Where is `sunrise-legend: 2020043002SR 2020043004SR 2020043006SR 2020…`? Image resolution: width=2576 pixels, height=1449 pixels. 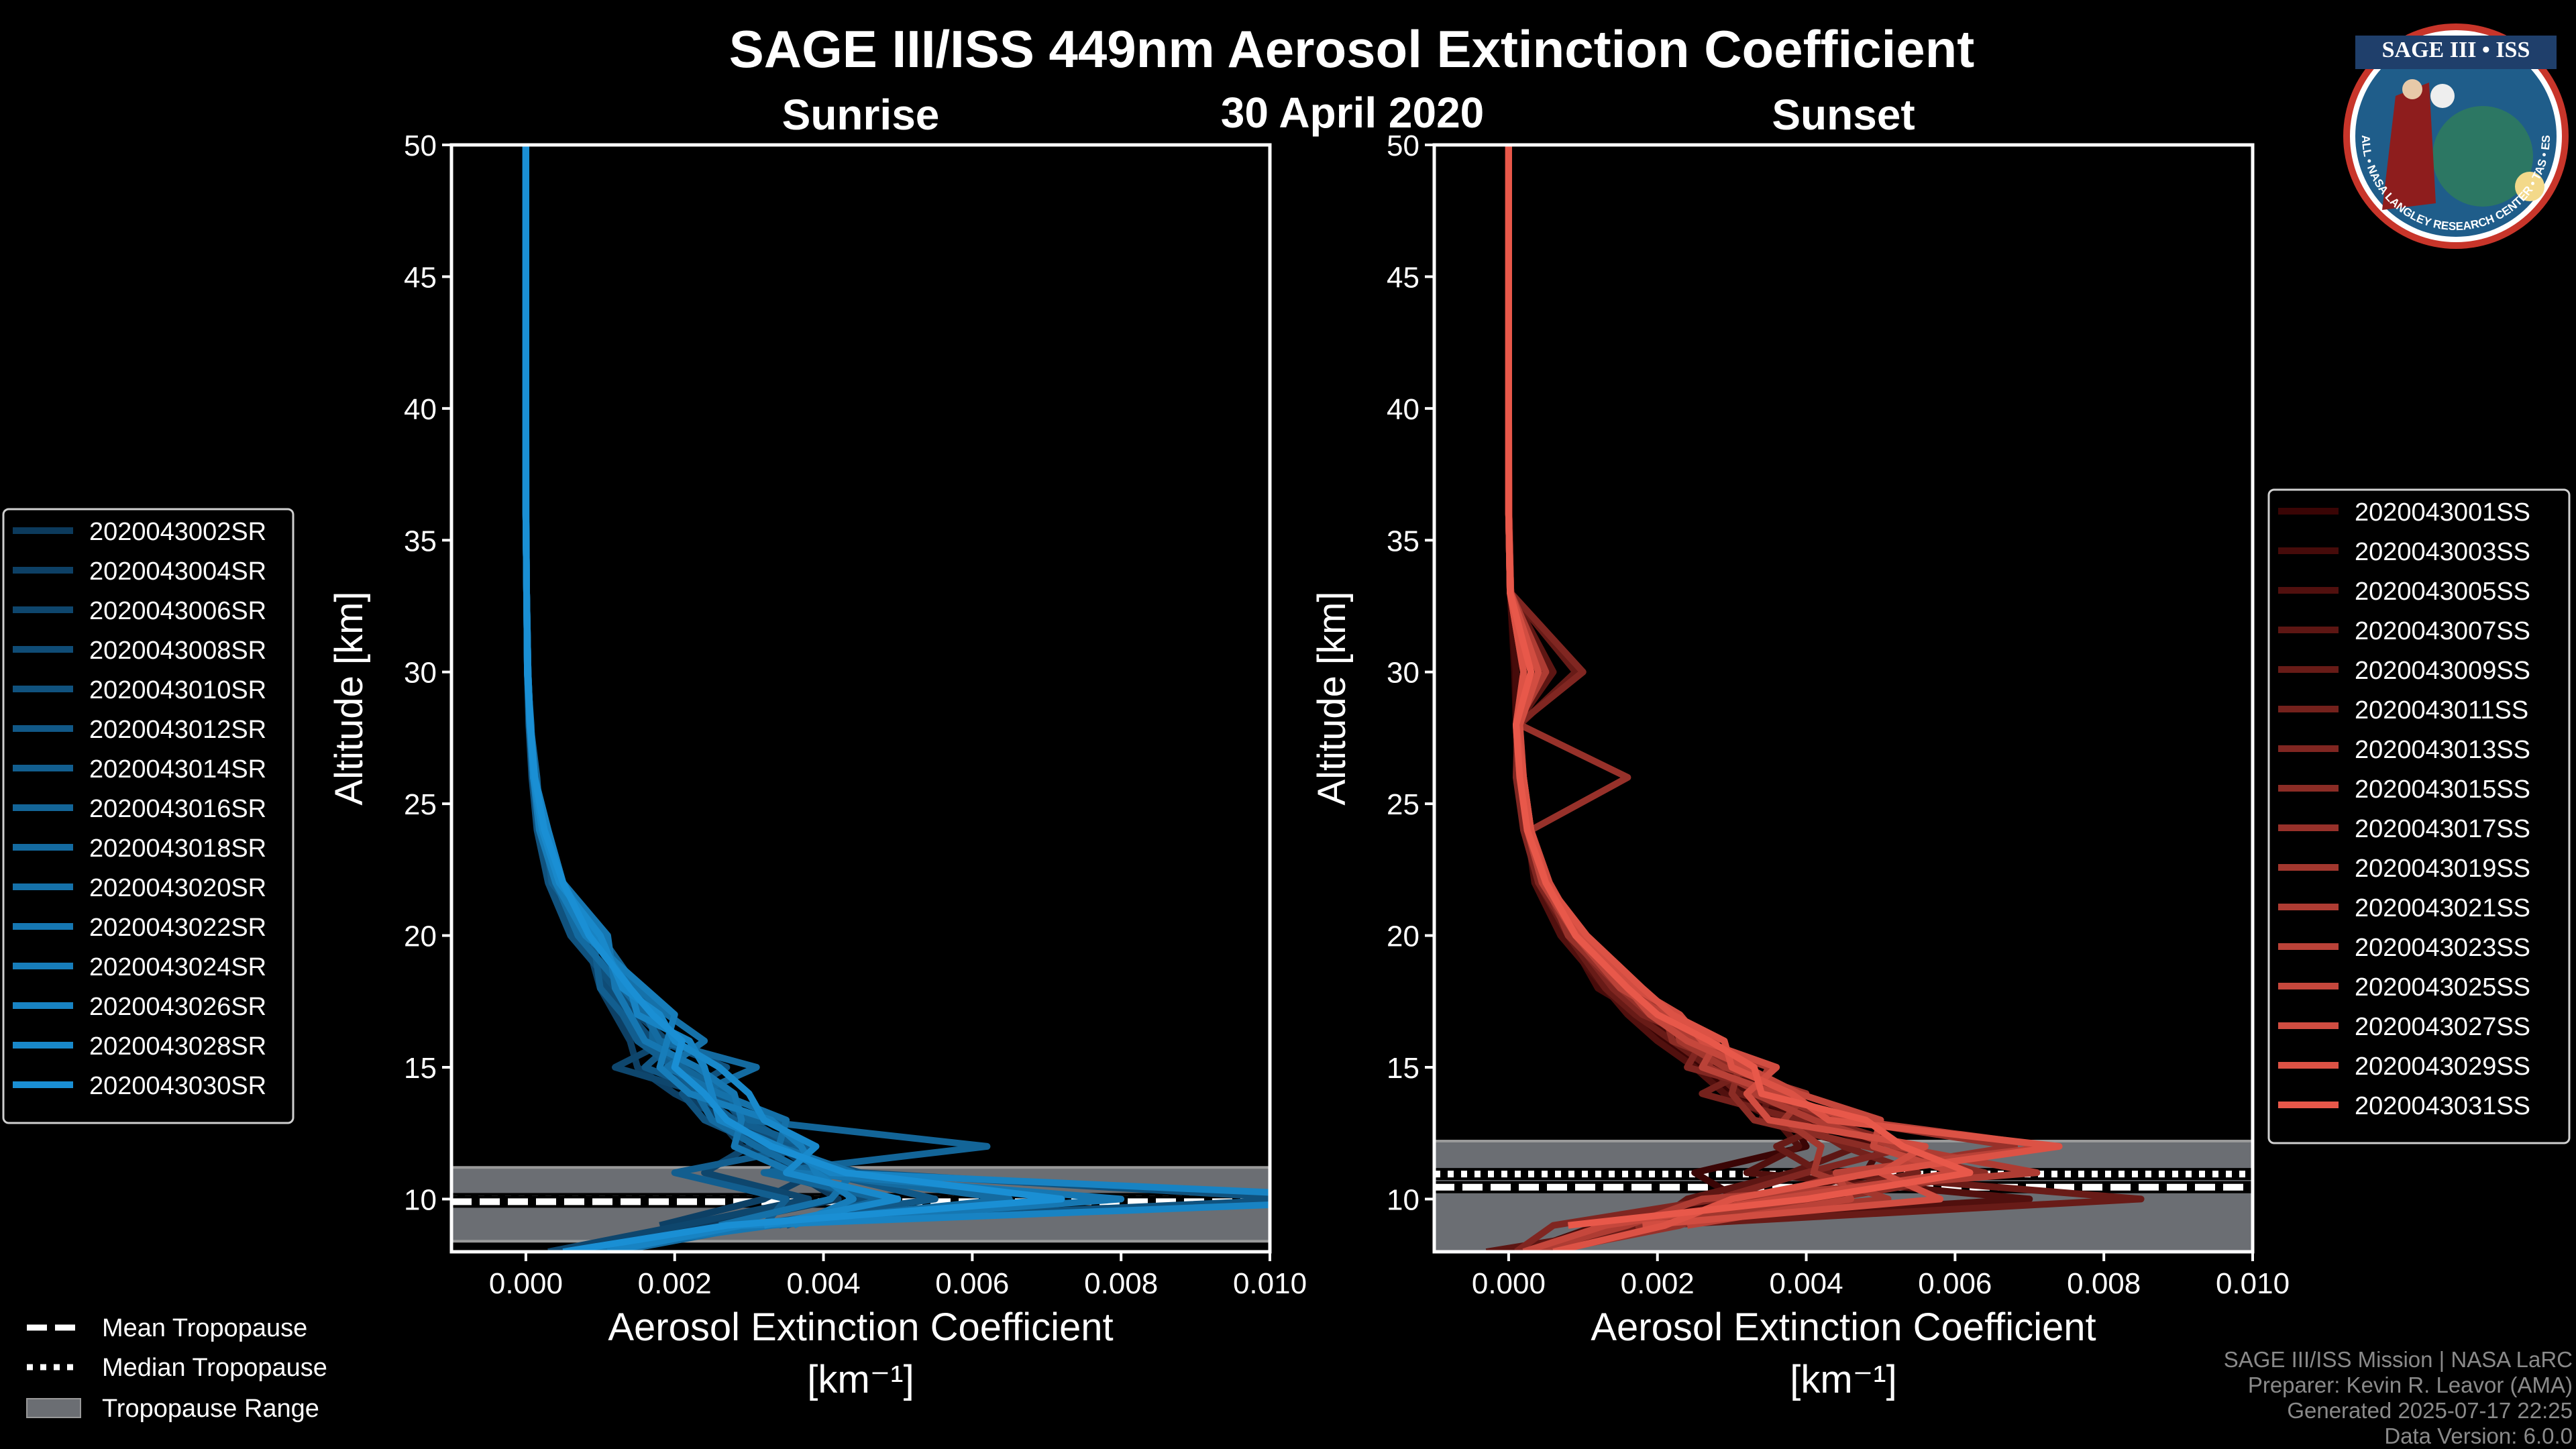
sunrise-legend: 2020043002SR 2020043004SR 2020043006SR 2020… is located at coordinates (148, 816).